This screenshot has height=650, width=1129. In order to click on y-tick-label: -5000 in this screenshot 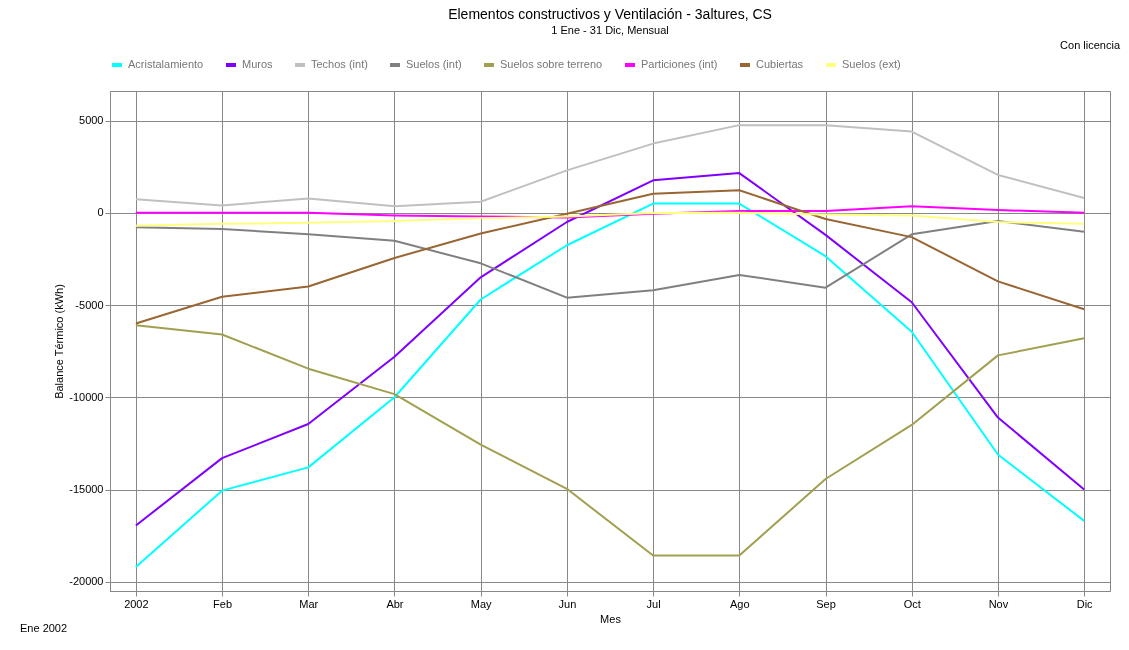, I will do `click(89, 304)`.